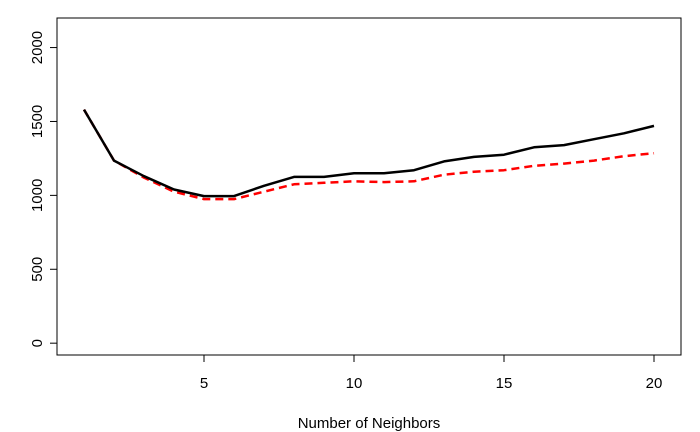  I want to click on y-tick-label: 2000, so click(37, 47).